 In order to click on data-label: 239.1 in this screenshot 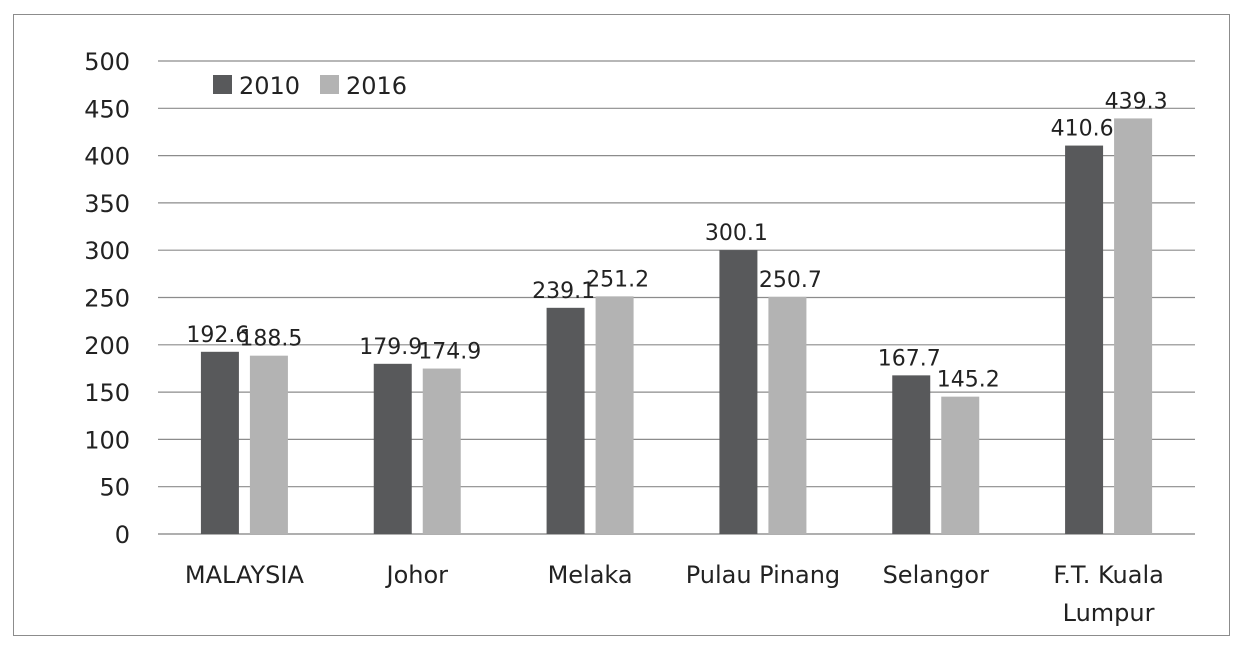, I will do `click(563, 291)`.